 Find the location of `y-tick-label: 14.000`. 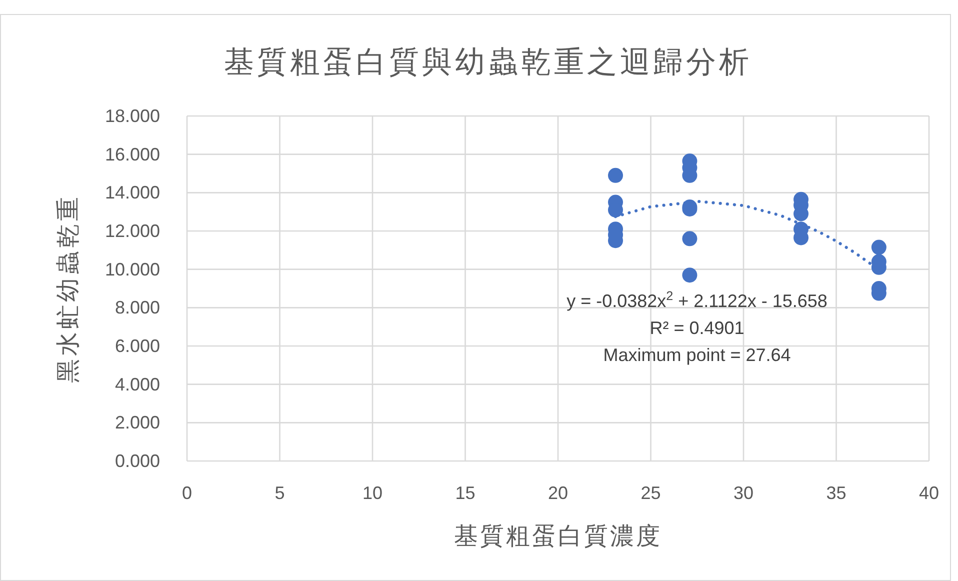

y-tick-label: 14.000 is located at coordinates (132, 192).